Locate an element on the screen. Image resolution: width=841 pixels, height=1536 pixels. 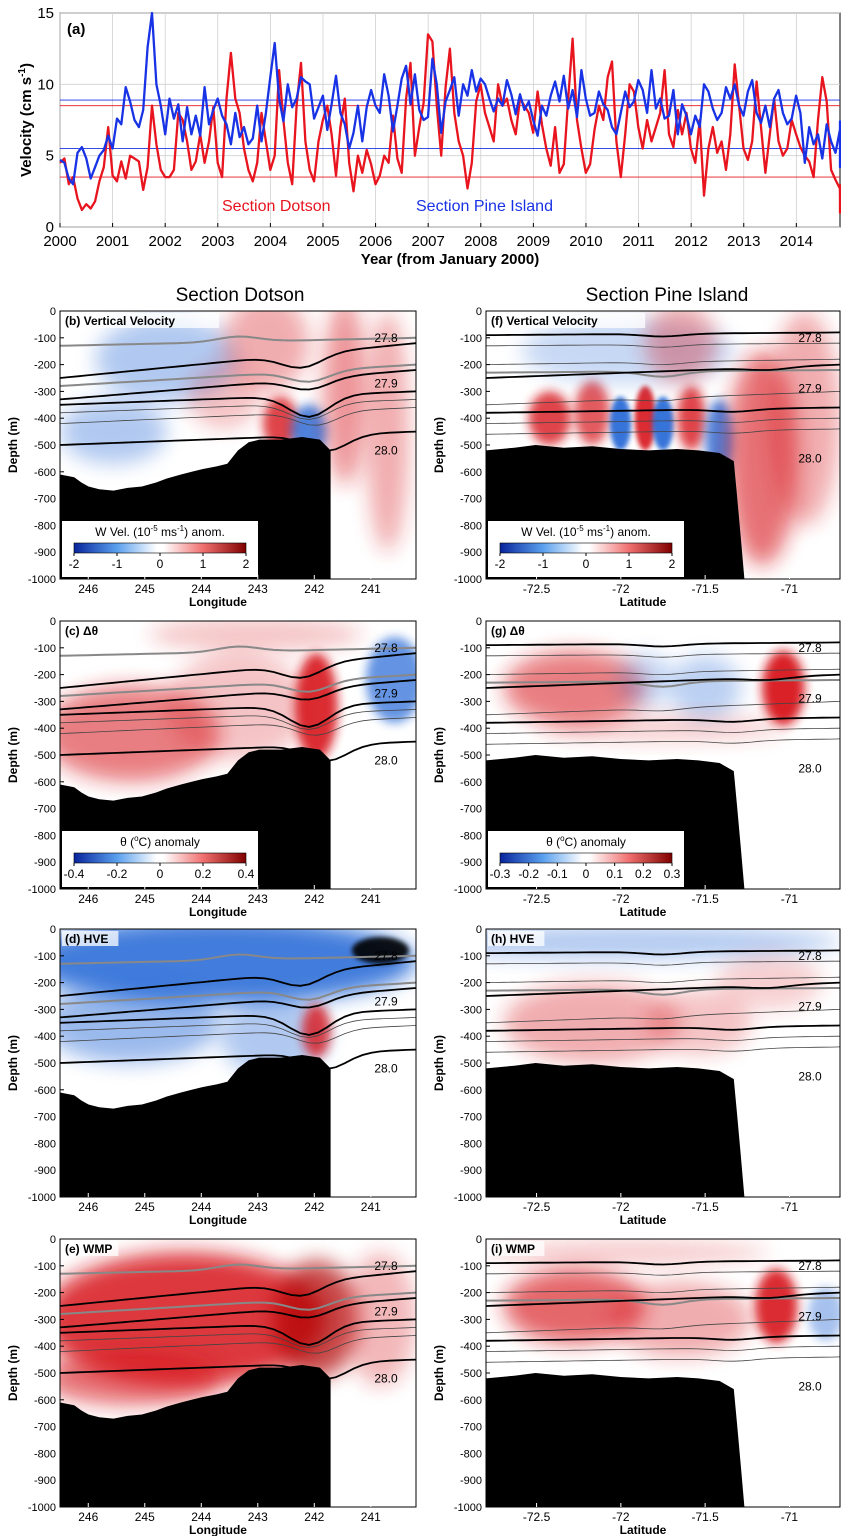
tick-label-x-243: 243 is located at coordinates (258, 899).